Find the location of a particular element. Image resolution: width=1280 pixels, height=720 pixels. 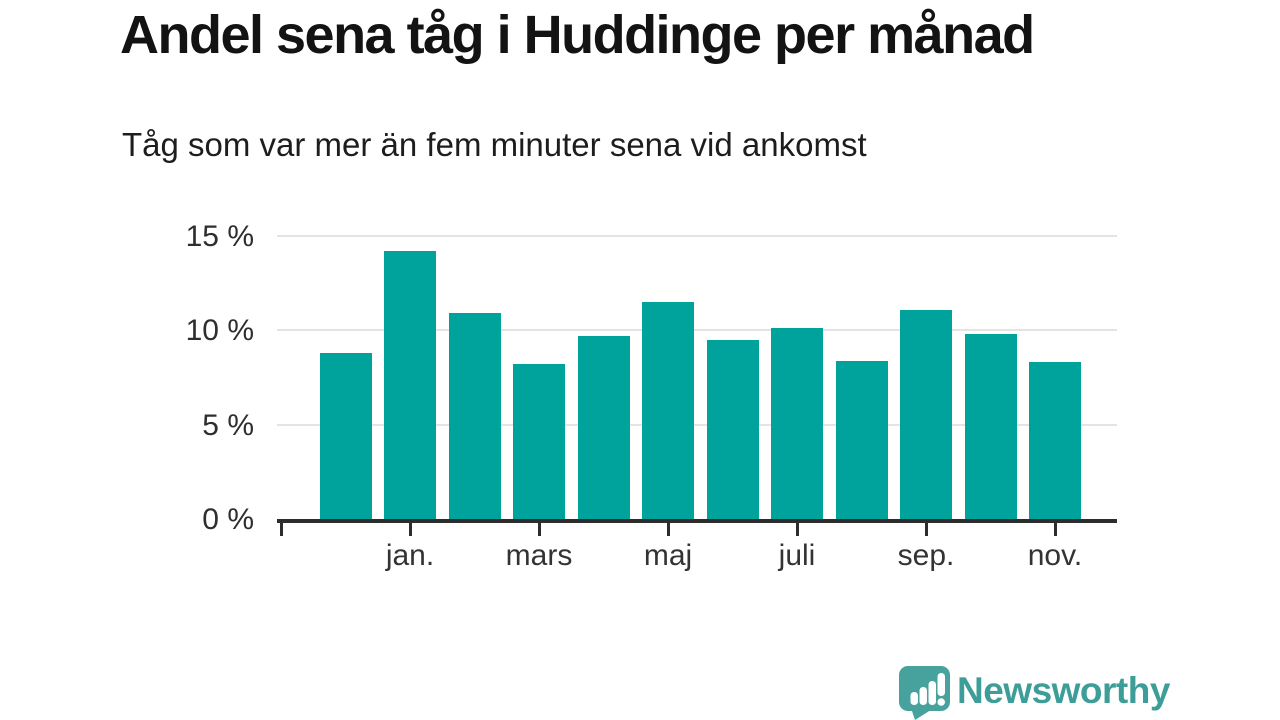

logo-bars-glyph is located at coordinates (927, 689).